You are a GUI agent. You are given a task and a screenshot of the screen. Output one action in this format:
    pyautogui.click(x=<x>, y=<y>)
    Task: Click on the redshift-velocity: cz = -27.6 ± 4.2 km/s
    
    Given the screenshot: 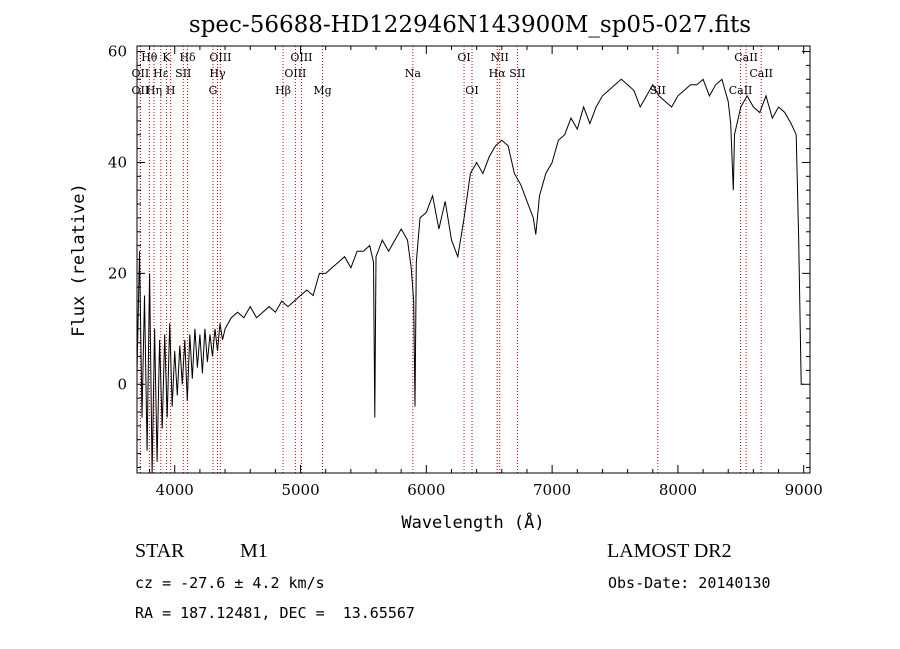 What is the action you would take?
    pyautogui.click(x=230, y=583)
    